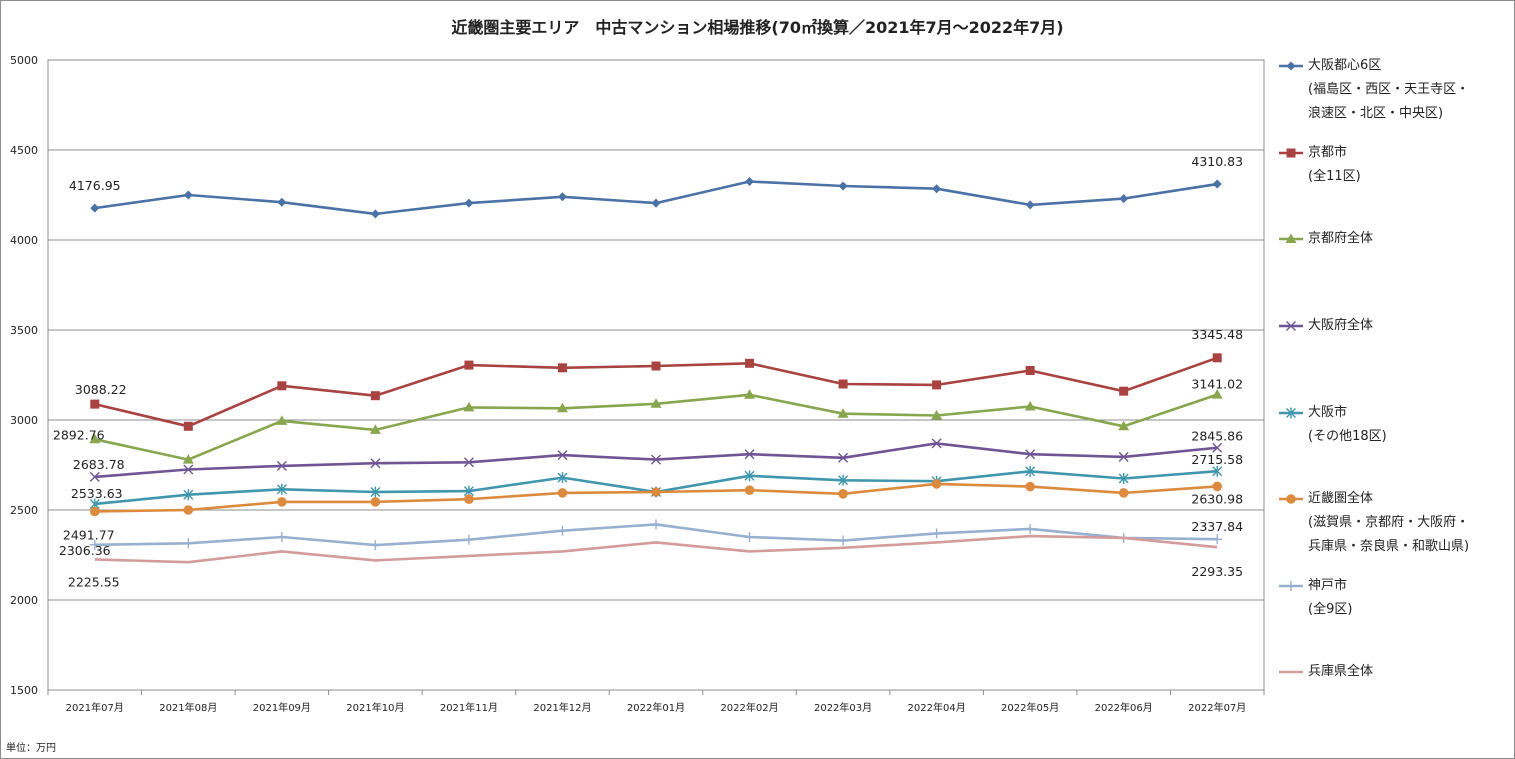 This screenshot has height=759, width=1515. I want to click on legend-label-line: 大阪市, so click(1328, 412).